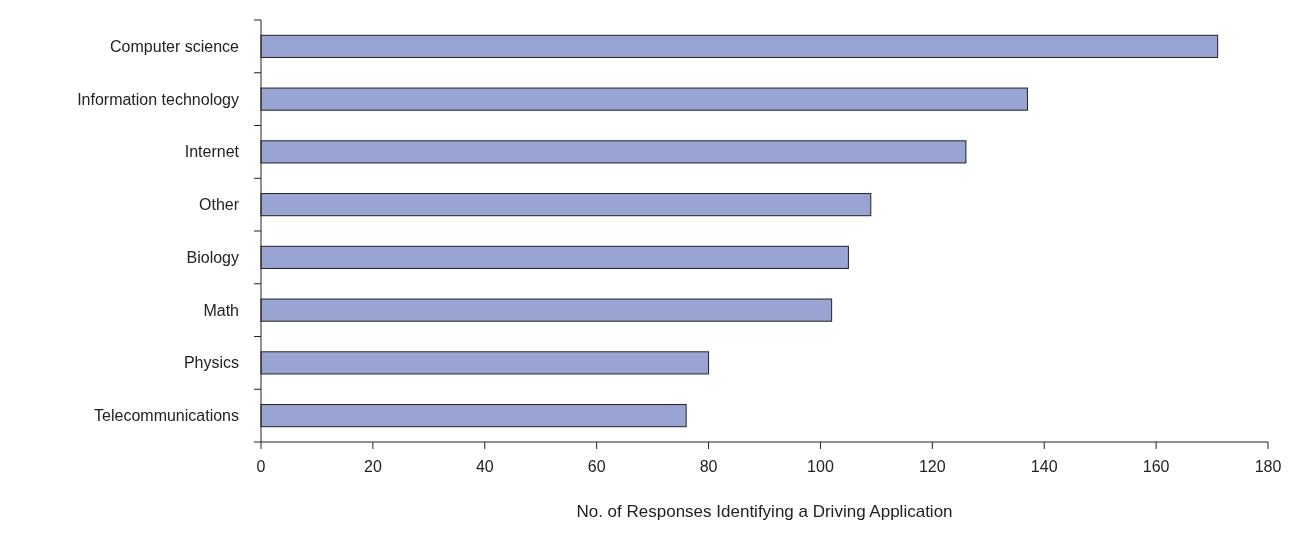 This screenshot has height=550, width=1306. What do you see at coordinates (932, 466) in the screenshot?
I see `x-tick-label: 120` at bounding box center [932, 466].